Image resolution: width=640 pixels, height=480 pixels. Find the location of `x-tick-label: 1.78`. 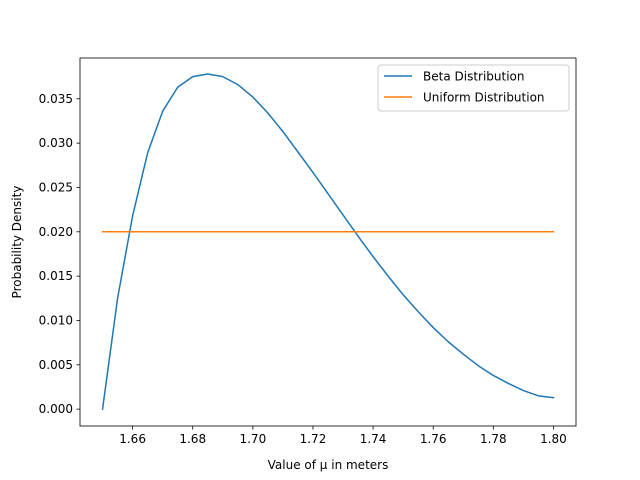

x-tick-label: 1.78 is located at coordinates (493, 439).